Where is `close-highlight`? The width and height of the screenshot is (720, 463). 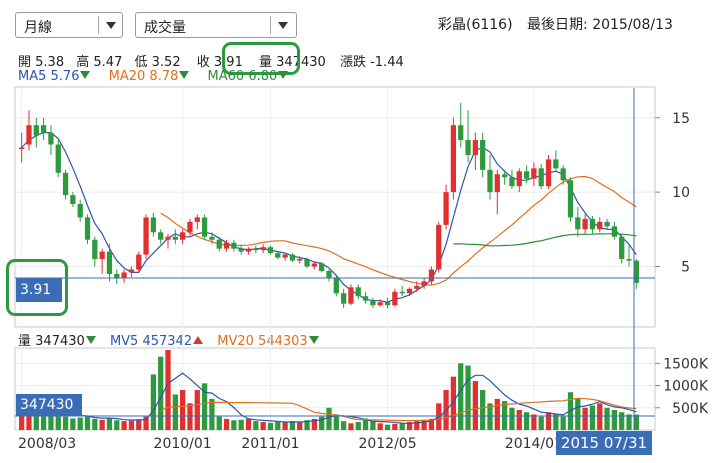 close-highlight is located at coordinates (261, 58).